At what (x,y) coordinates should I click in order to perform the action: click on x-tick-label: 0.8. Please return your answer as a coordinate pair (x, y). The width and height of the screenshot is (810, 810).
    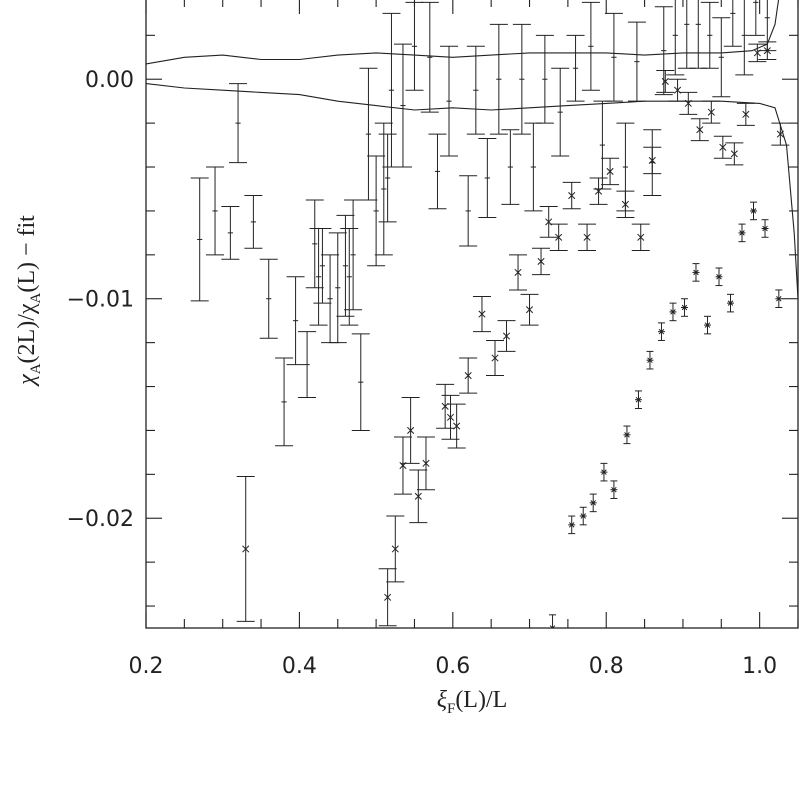
    Looking at the image, I should click on (606, 666).